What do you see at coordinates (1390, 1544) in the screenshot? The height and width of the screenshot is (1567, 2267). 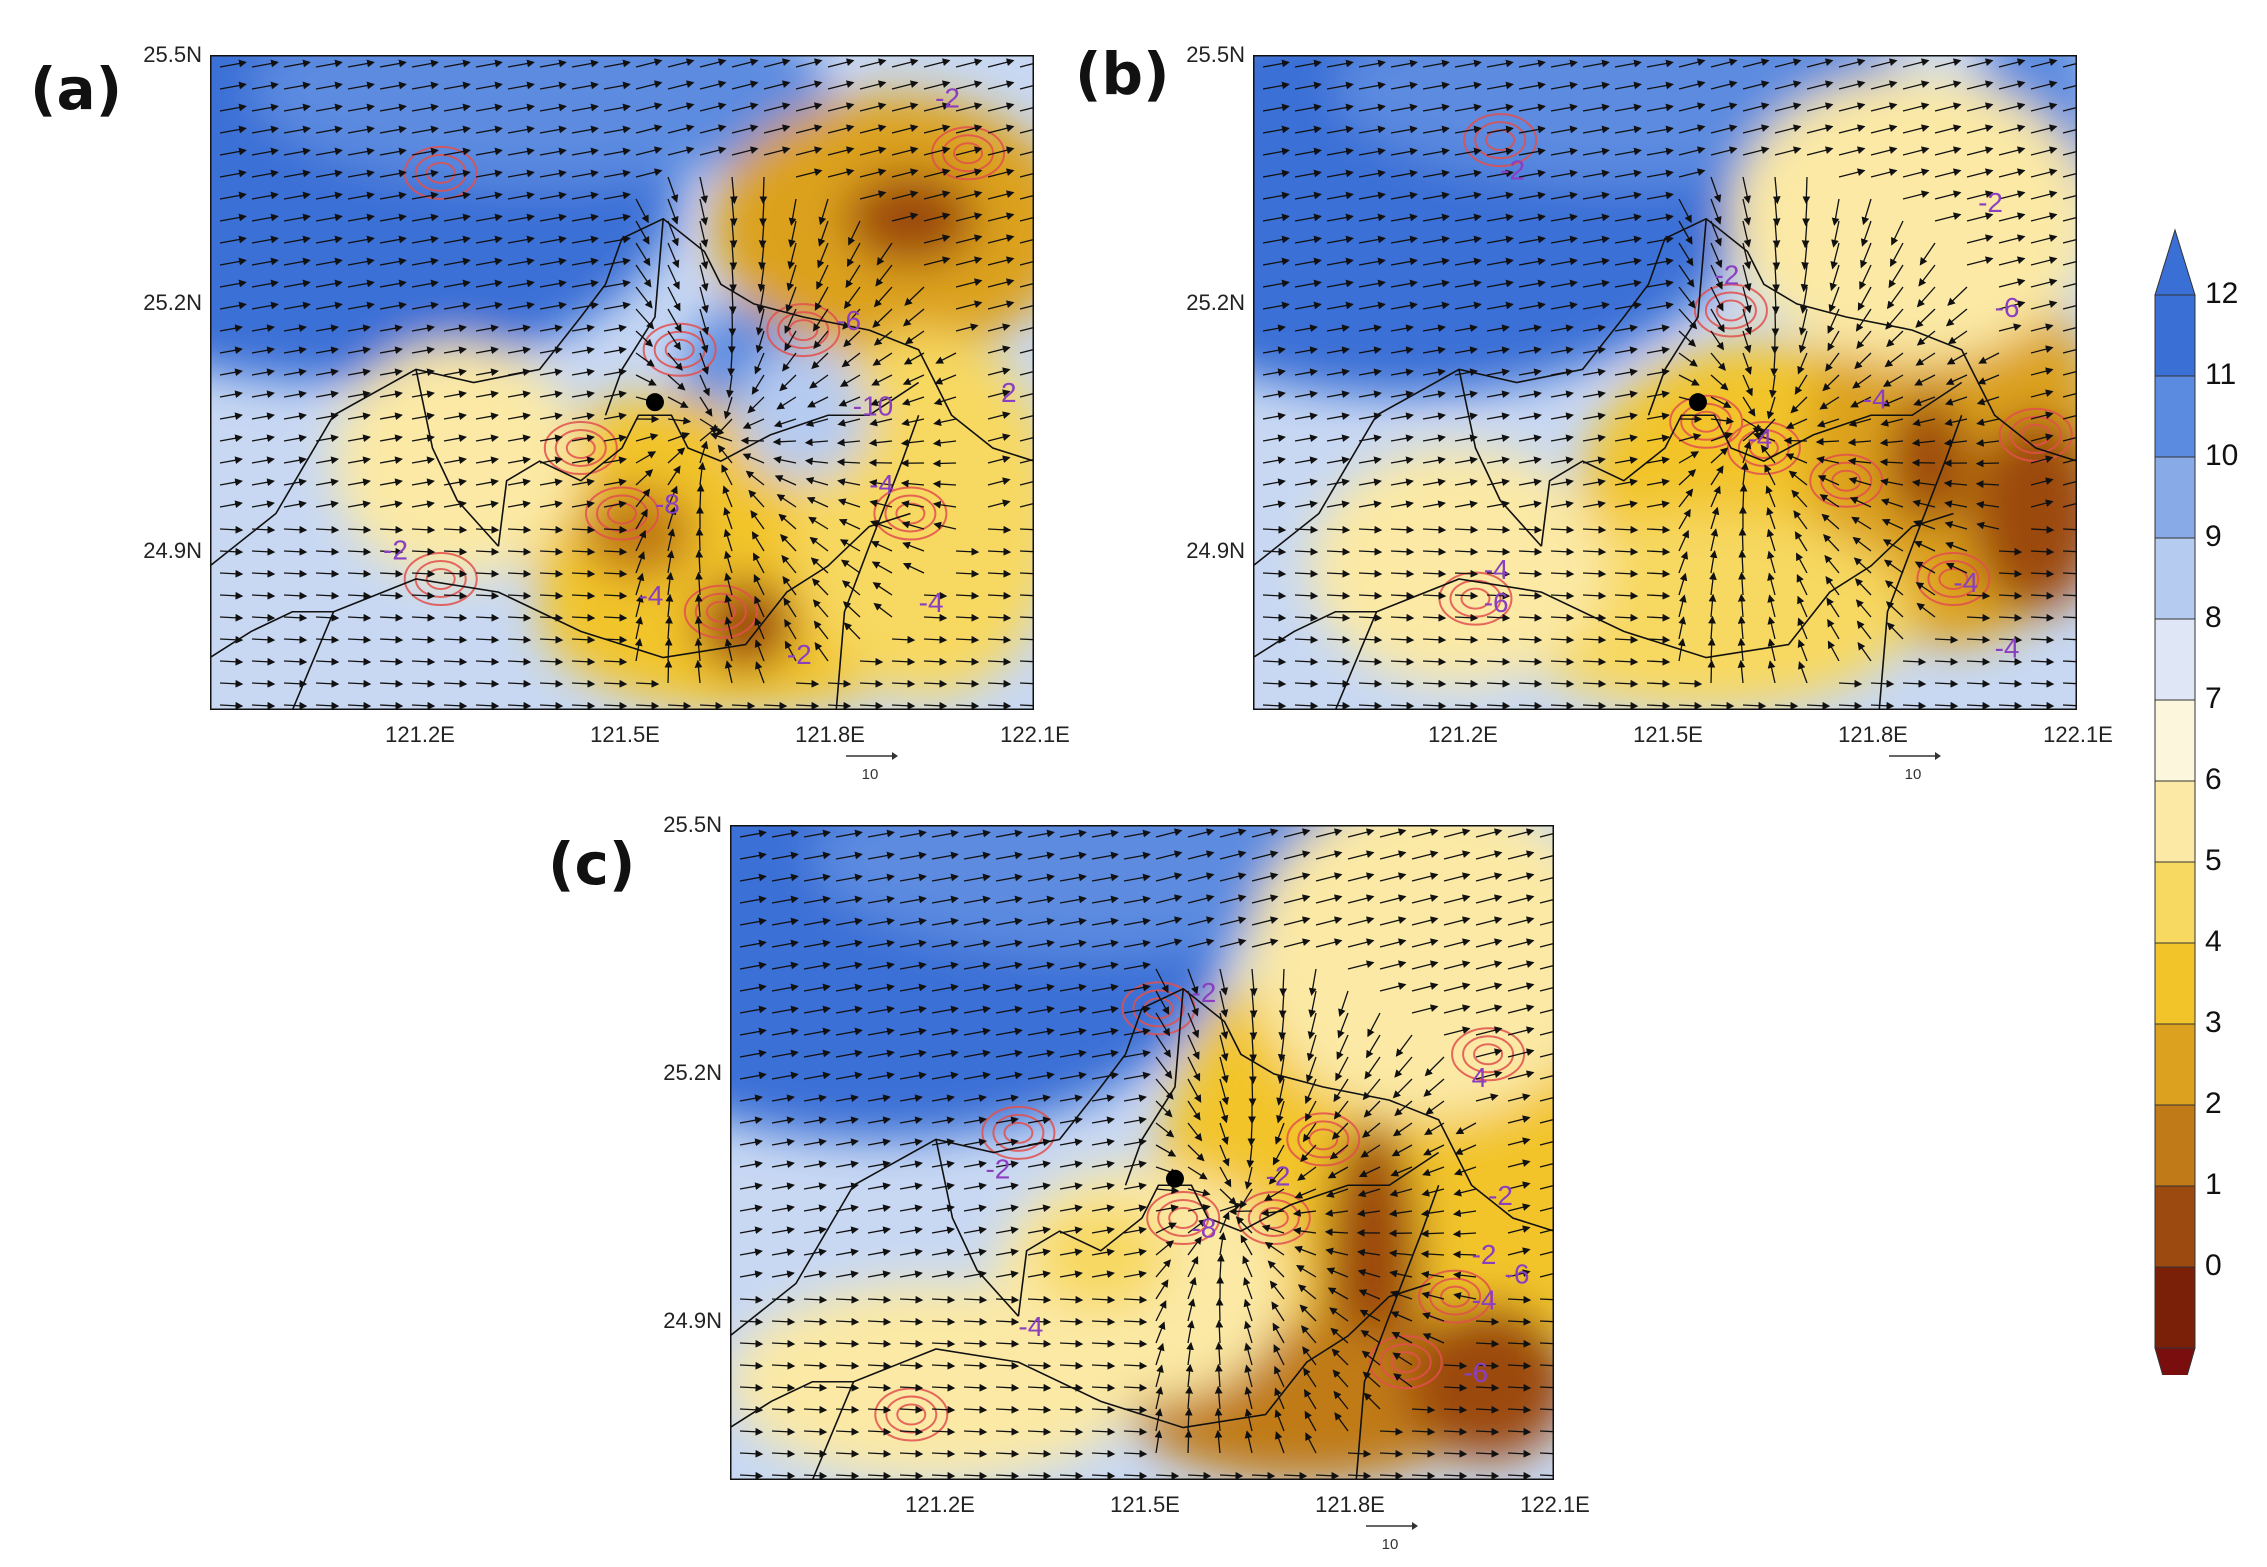 I see `reference-vector-label: 10` at bounding box center [1390, 1544].